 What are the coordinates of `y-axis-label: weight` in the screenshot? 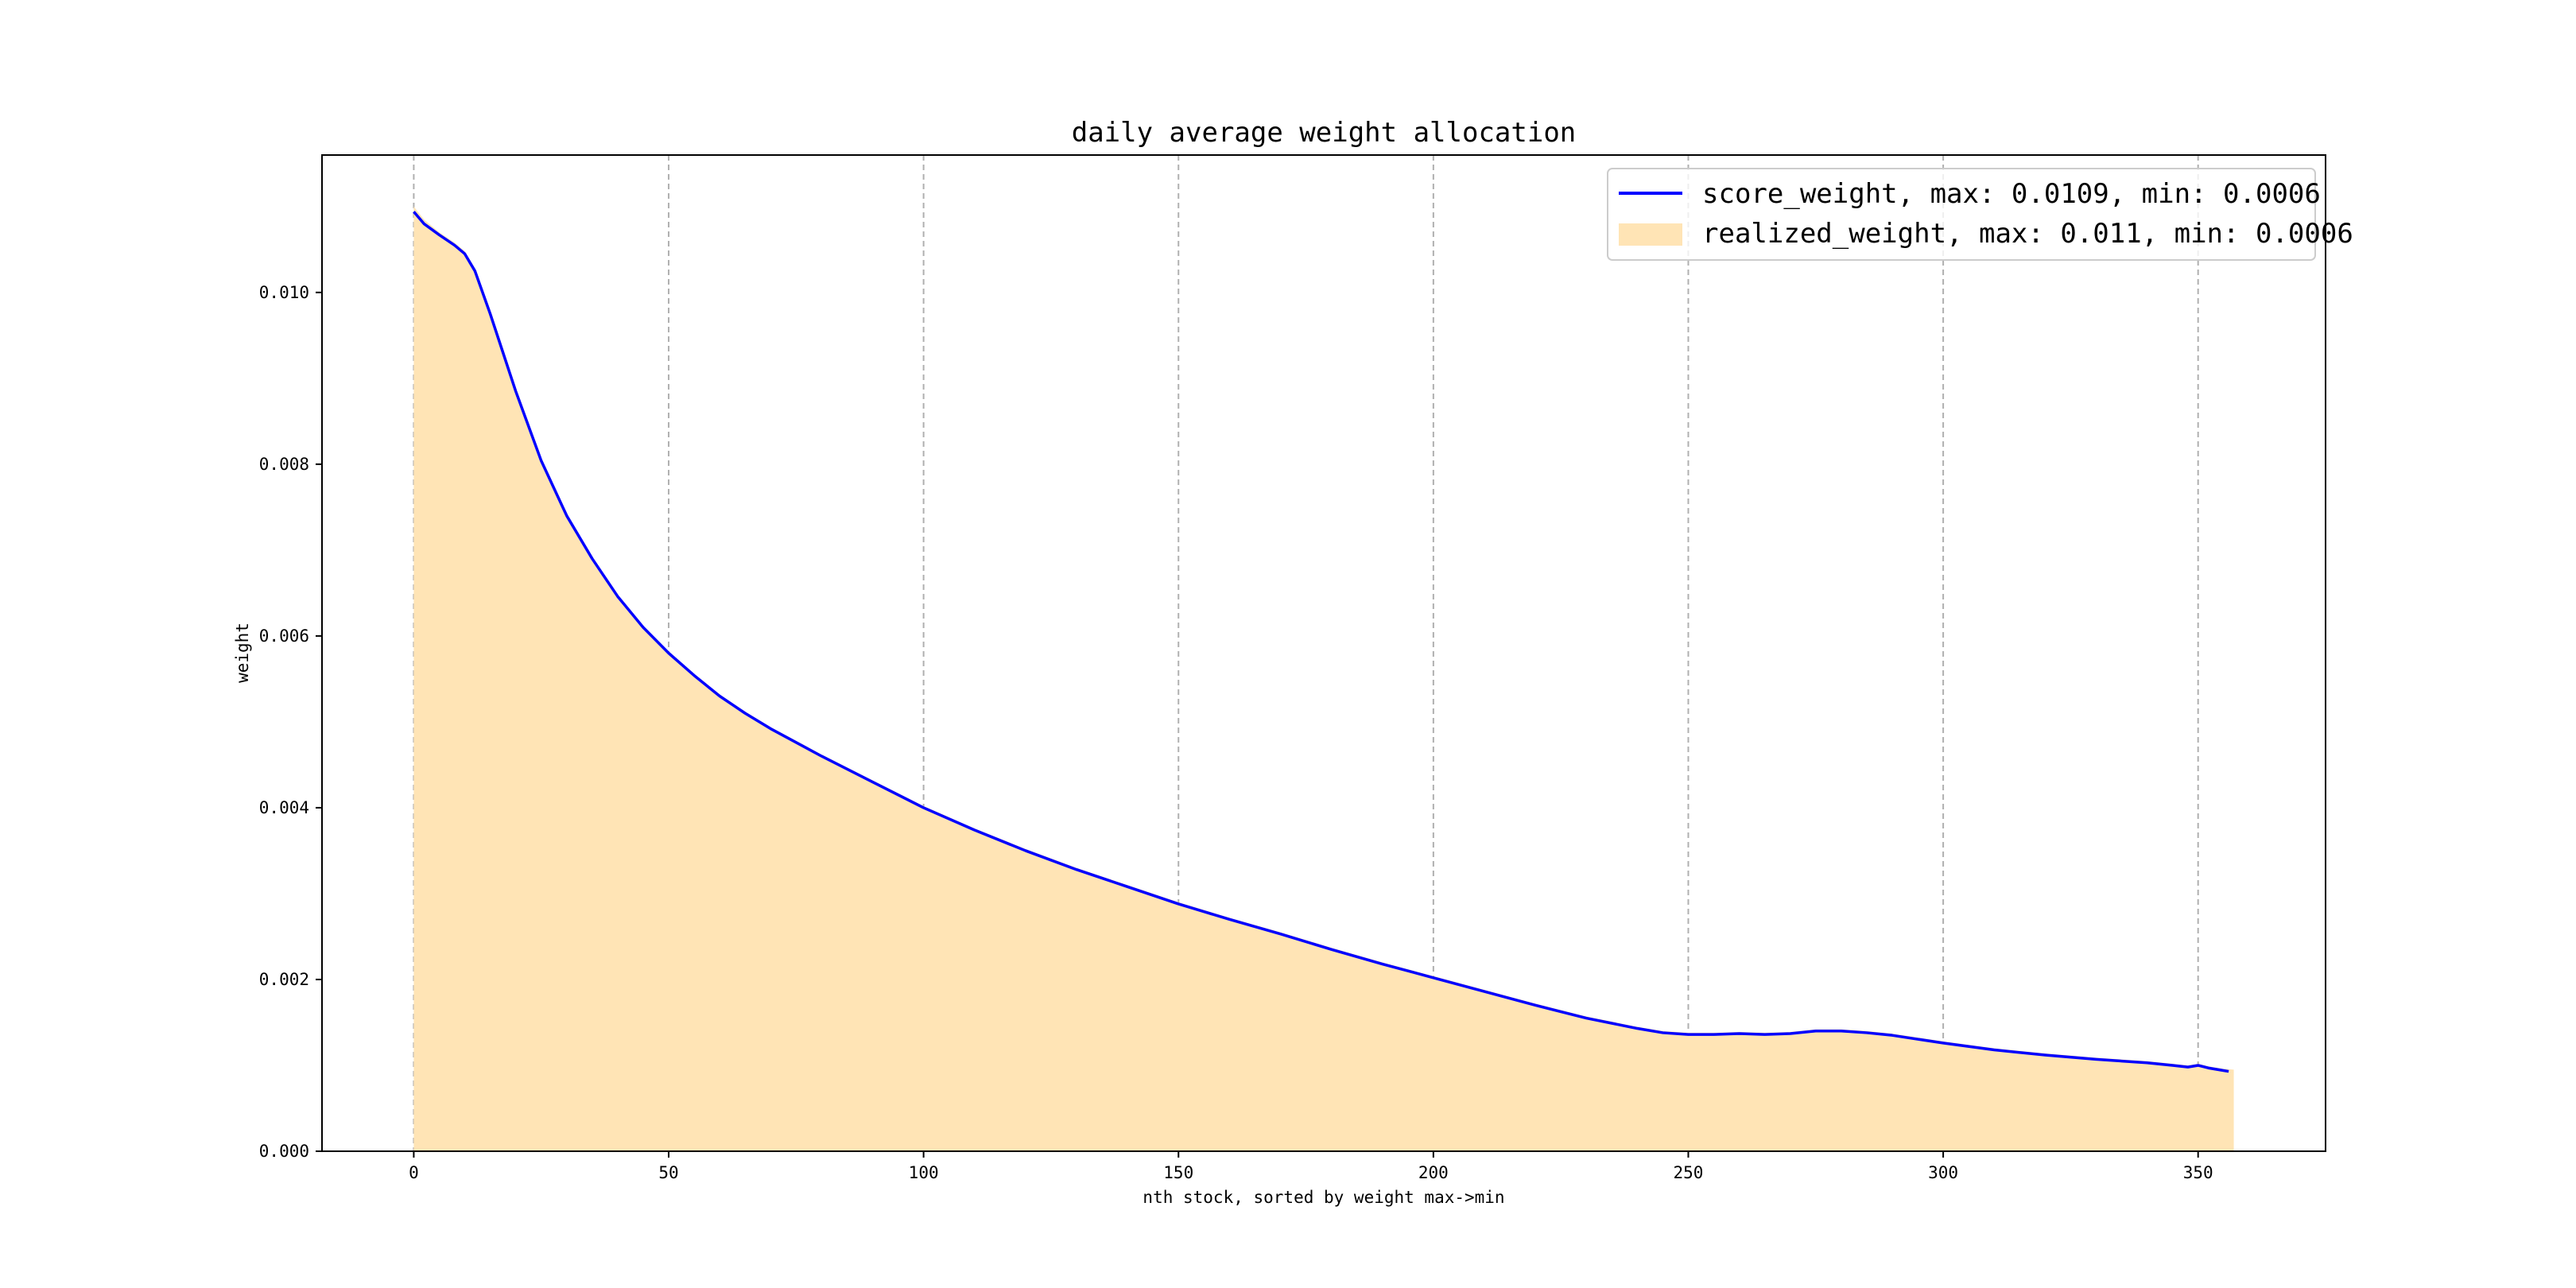 It's located at (242, 653).